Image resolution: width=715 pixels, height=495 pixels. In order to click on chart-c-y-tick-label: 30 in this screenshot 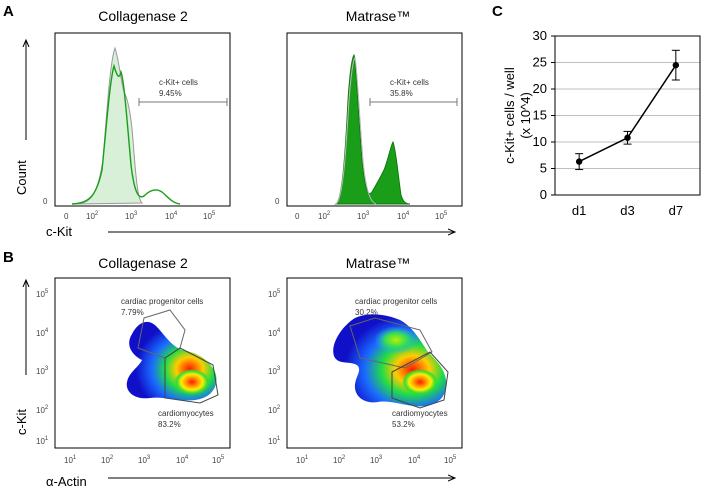, I will do `click(540, 35)`.